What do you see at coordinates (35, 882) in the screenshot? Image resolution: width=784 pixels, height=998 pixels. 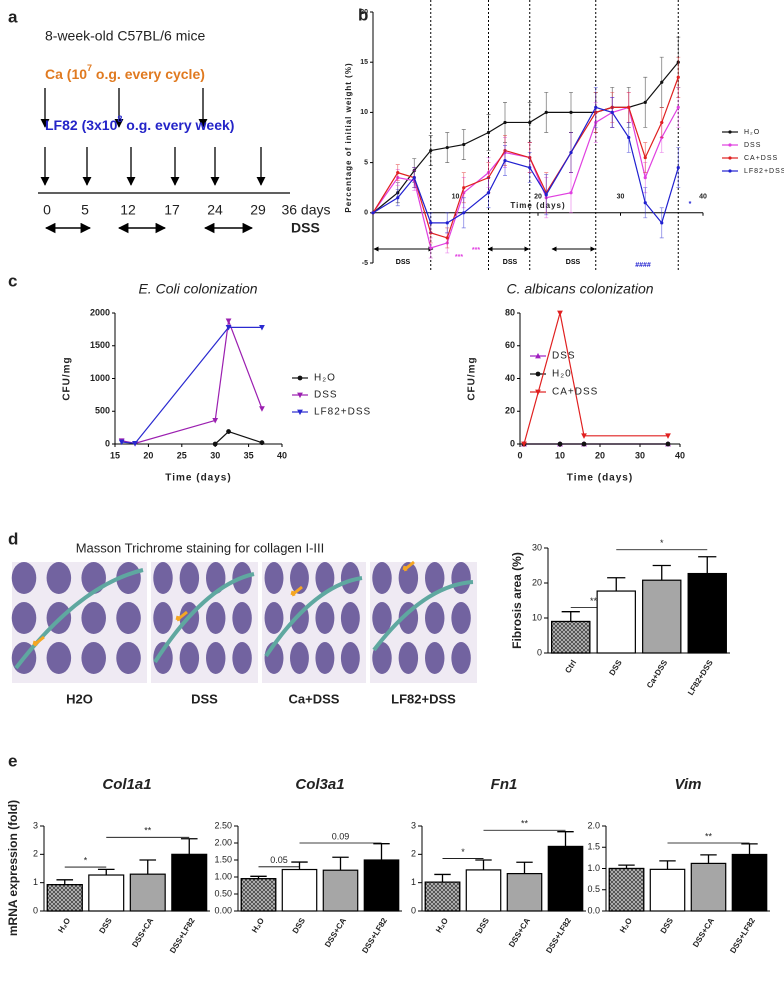 I see `y-tick-label: 1` at bounding box center [35, 882].